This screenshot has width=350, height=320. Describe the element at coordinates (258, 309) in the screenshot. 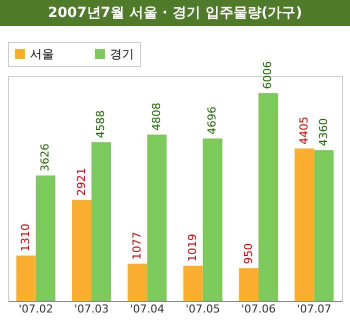

I see `x-tick-label: '07.06` at that location.